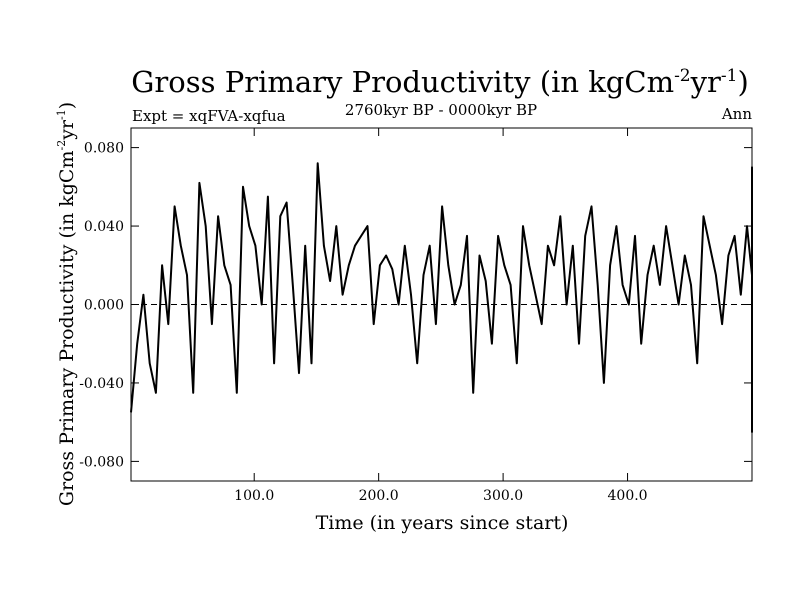 The image size is (800, 605). I want to click on x-tick-label: 300.0, so click(503, 496).